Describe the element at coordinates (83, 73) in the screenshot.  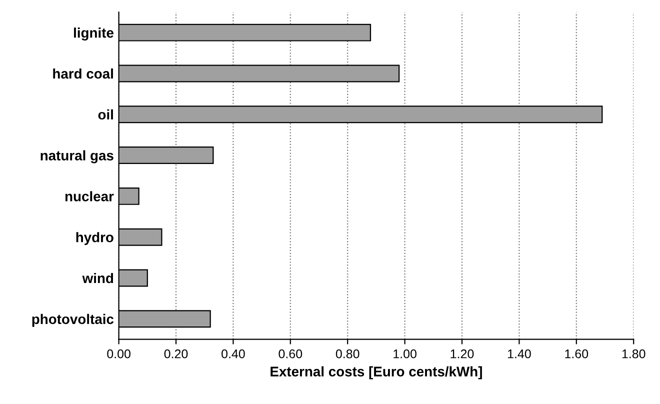
I see `y-tick-label: hard coal` at that location.